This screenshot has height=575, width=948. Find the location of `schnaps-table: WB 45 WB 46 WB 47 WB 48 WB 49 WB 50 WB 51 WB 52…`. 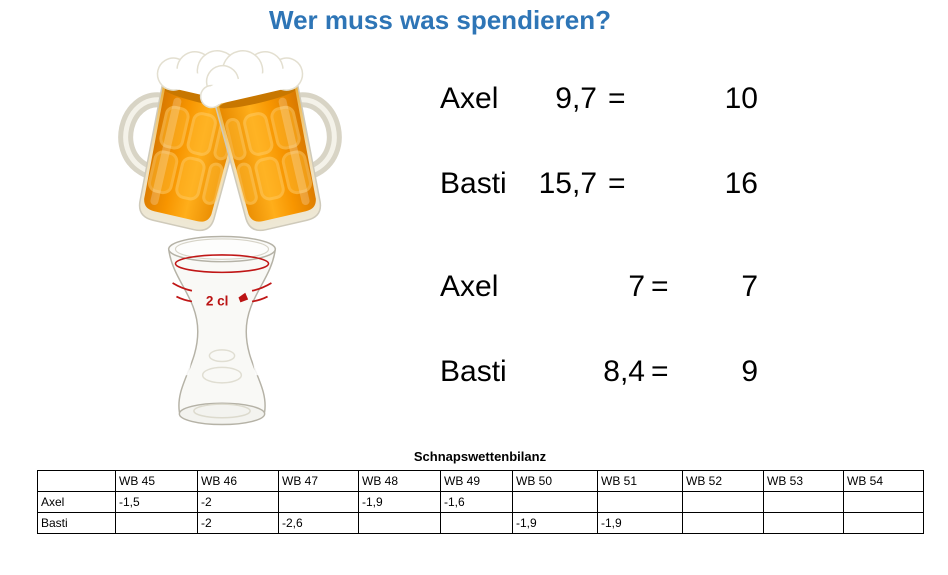

schnaps-table: WB 45 WB 46 WB 47 WB 48 WB 49 WB 50 WB 51 WB 52… is located at coordinates (480, 502).